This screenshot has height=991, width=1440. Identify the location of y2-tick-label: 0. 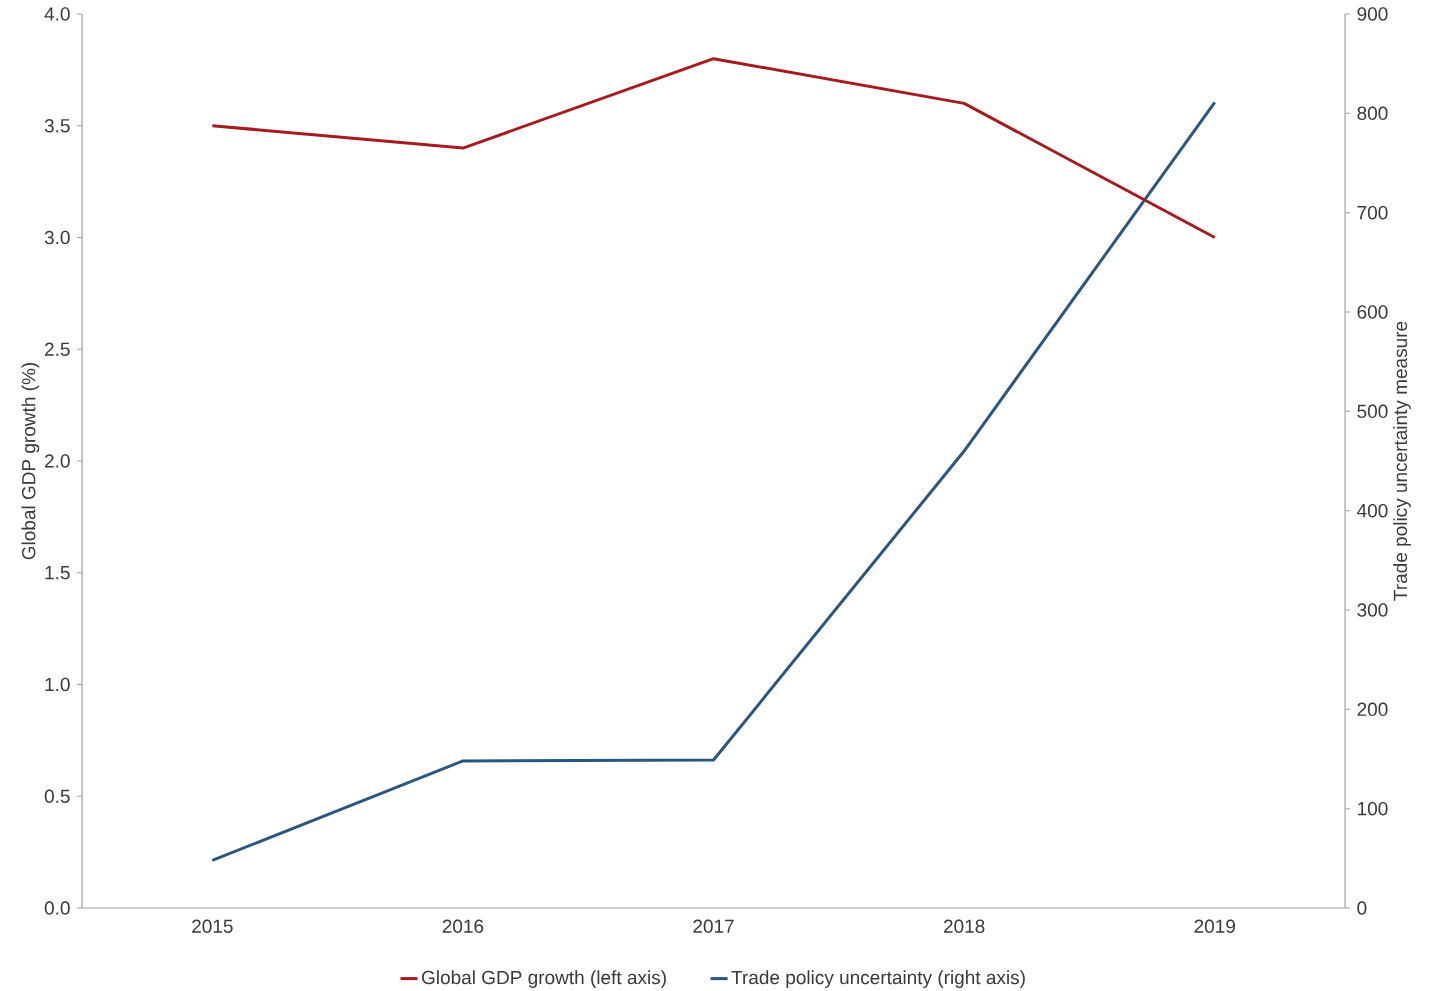
(1362, 908).